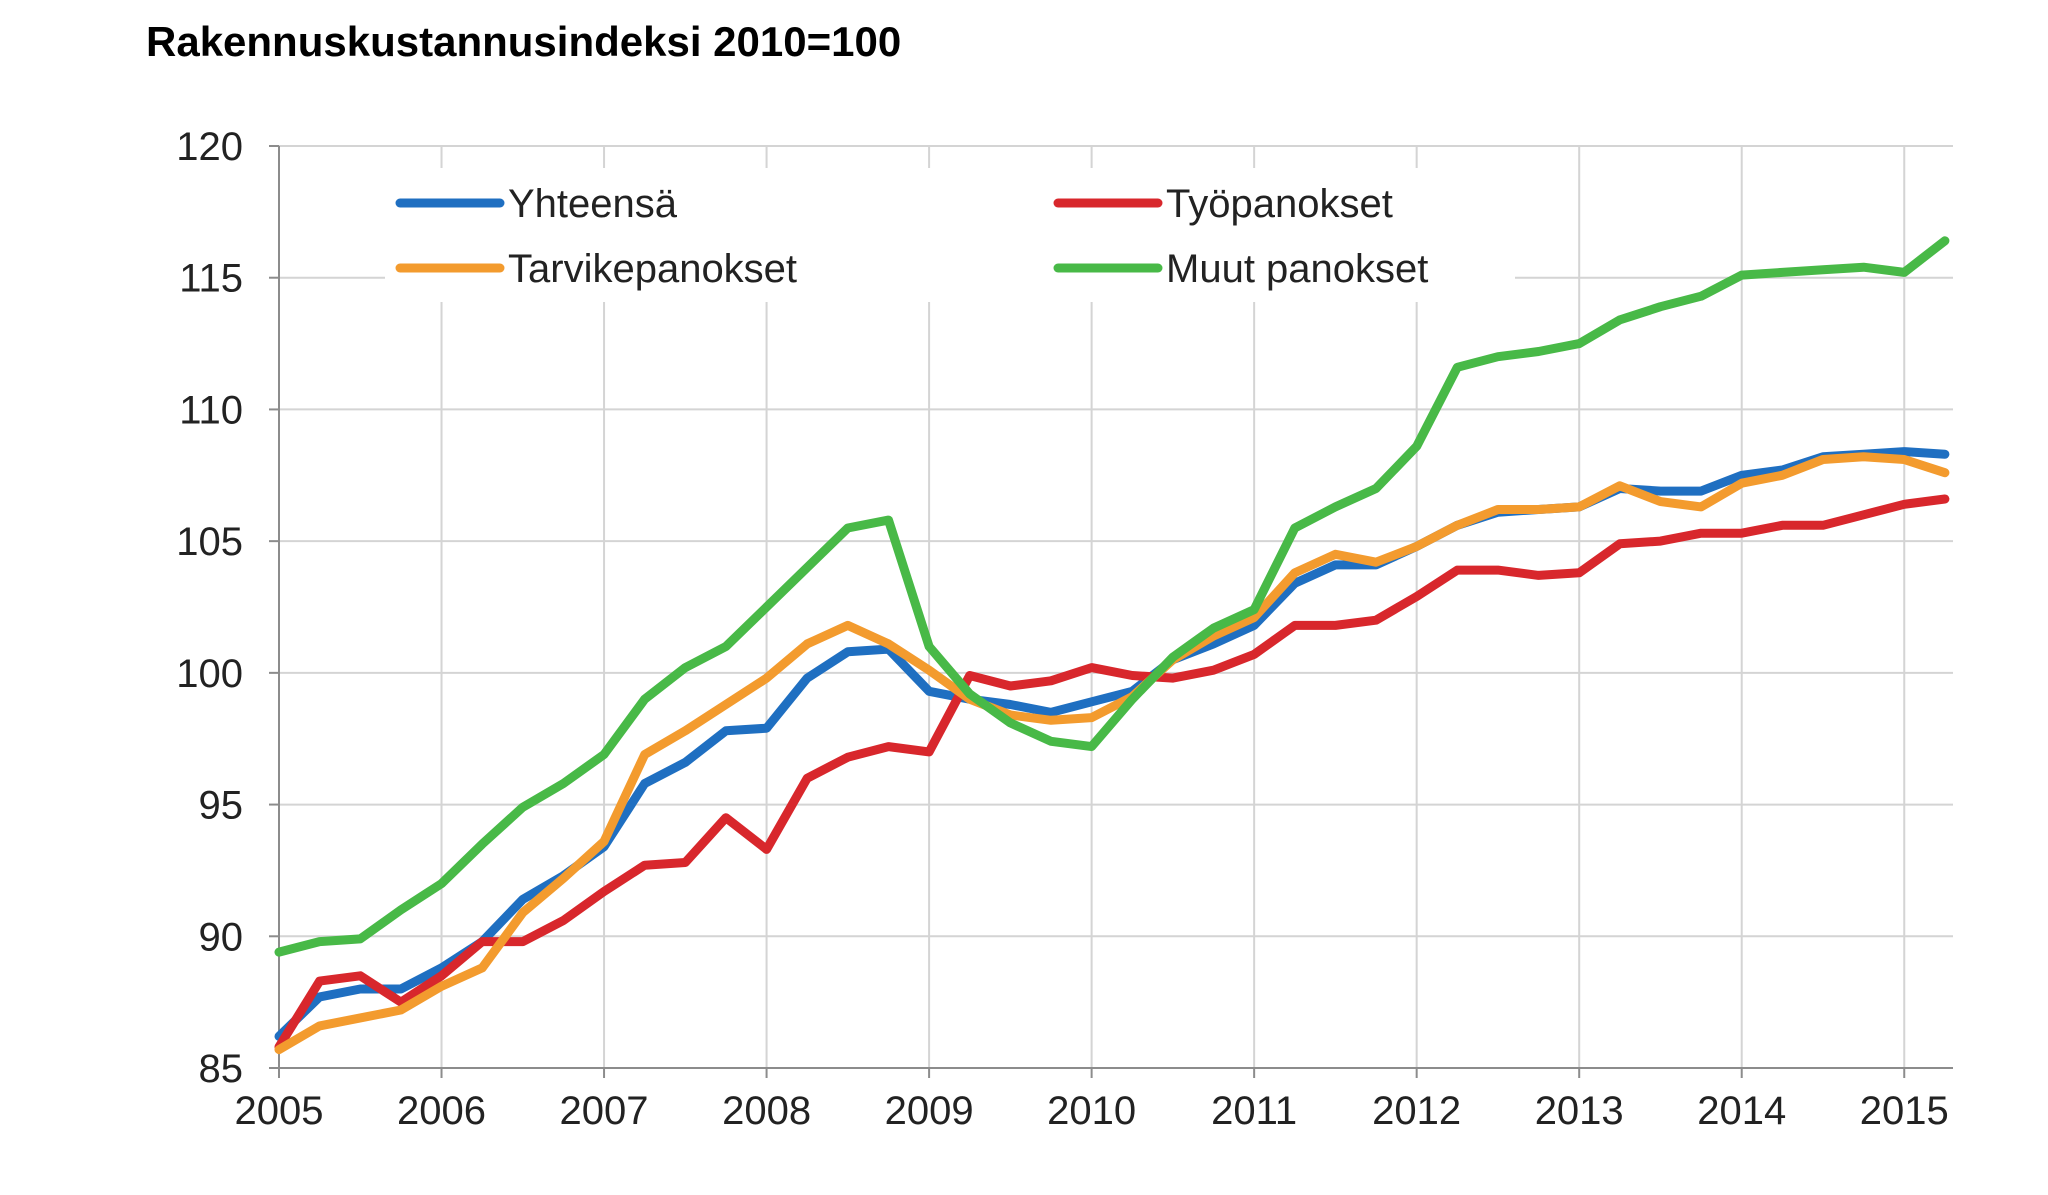 This screenshot has width=2048, height=1195. What do you see at coordinates (1416, 1111) in the screenshot?
I see `x-tick-label: 2012` at bounding box center [1416, 1111].